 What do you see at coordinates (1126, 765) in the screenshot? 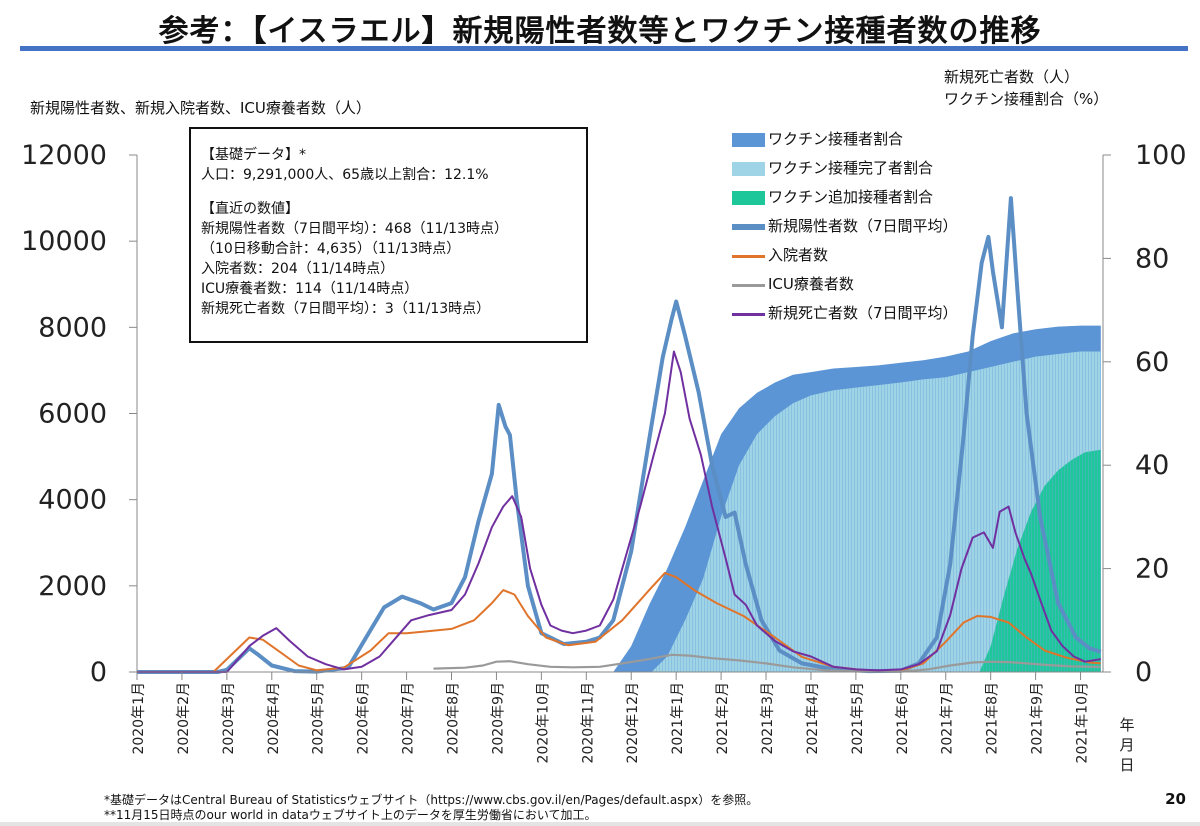
I see `date-axis-unit: 日` at bounding box center [1126, 765].